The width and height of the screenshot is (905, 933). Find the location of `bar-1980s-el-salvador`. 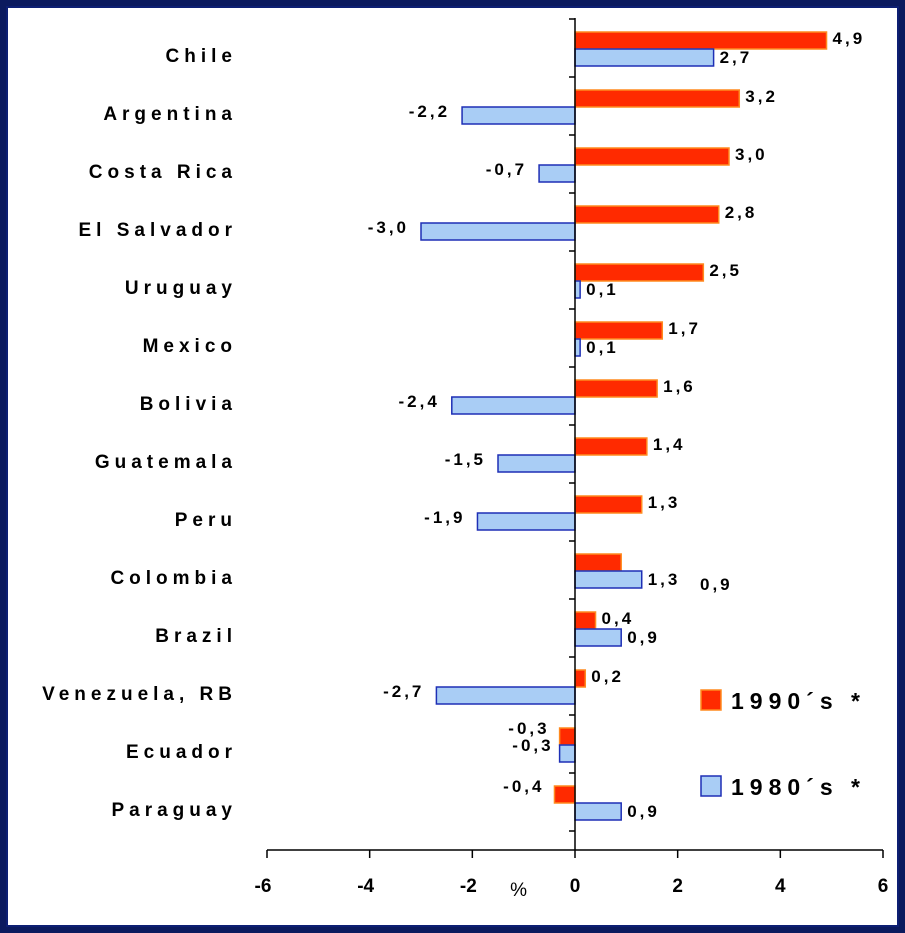

bar-1980s-el-salvador is located at coordinates (498, 231).